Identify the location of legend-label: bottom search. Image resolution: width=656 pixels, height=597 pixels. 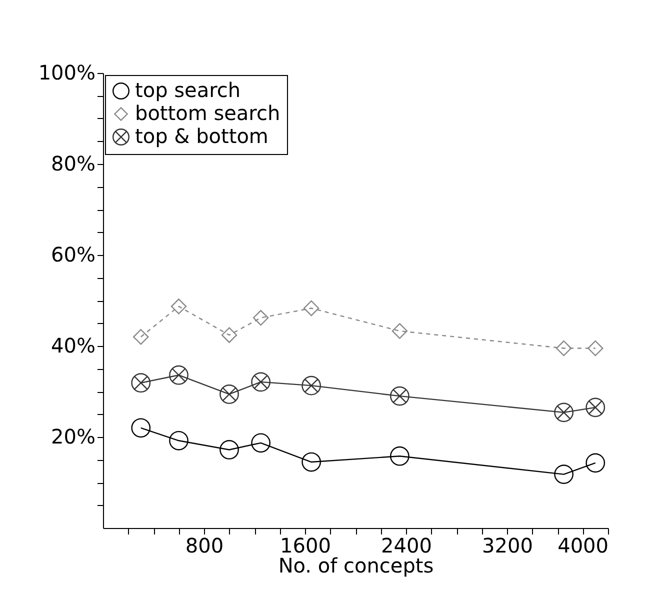
(207, 113).